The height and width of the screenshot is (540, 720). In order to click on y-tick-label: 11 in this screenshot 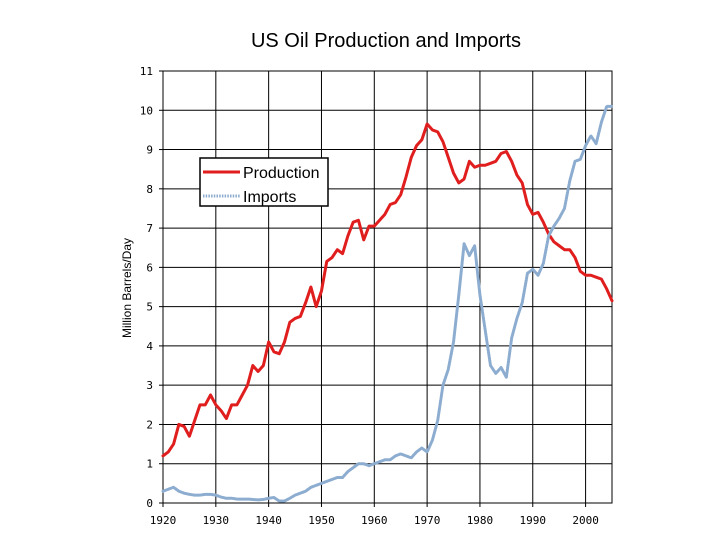, I will do `click(146, 71)`.